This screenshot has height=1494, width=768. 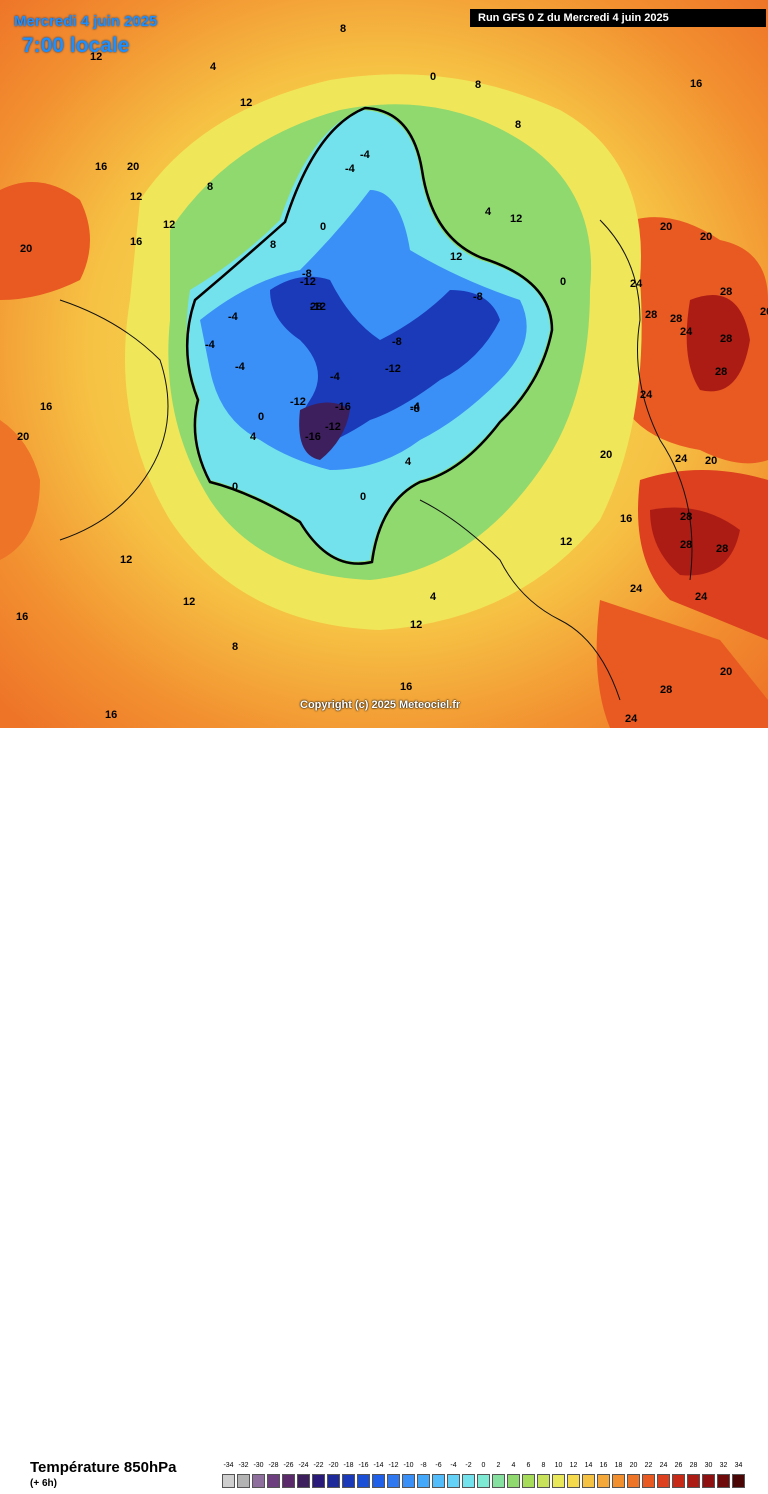 What do you see at coordinates (693, 1465) in the screenshot?
I see `scale-label: 28` at bounding box center [693, 1465].